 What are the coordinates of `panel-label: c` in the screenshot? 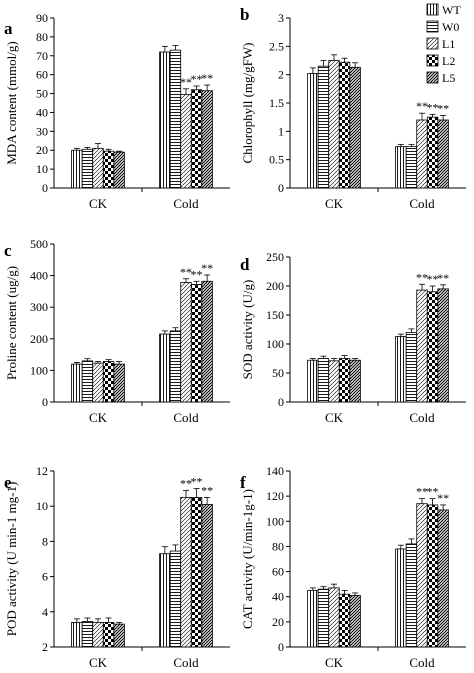 It's located at (8, 250).